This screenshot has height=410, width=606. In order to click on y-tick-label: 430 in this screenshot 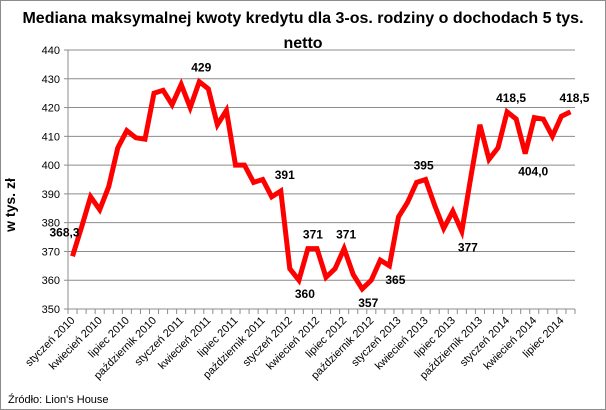, I will do `click(51, 80)`.